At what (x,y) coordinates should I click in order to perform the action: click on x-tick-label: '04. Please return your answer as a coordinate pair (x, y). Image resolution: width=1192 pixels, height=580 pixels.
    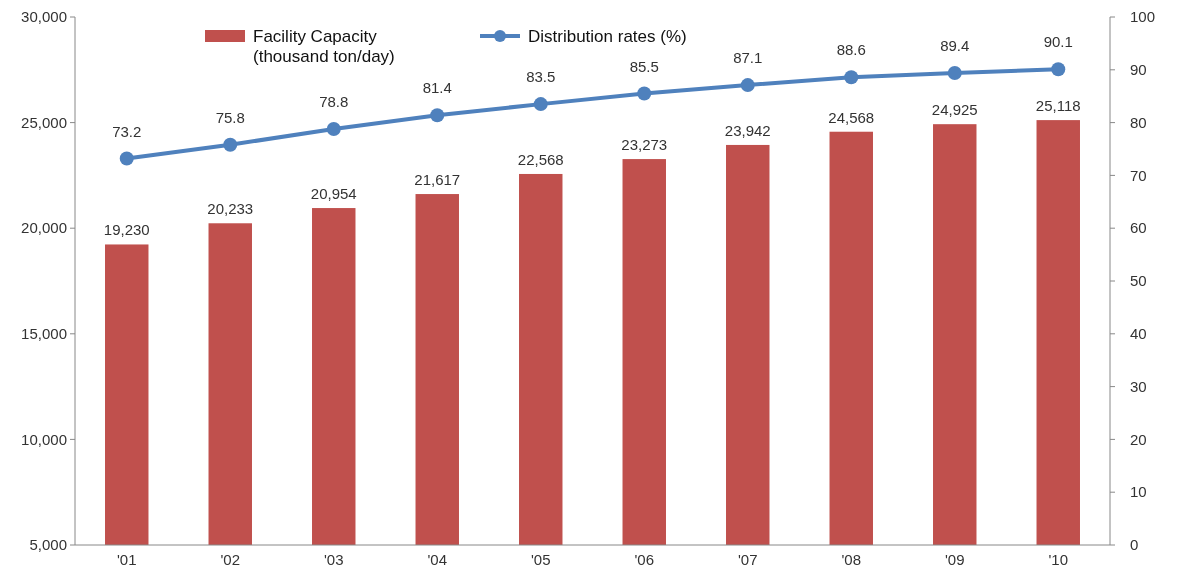
    Looking at the image, I should click on (437, 559).